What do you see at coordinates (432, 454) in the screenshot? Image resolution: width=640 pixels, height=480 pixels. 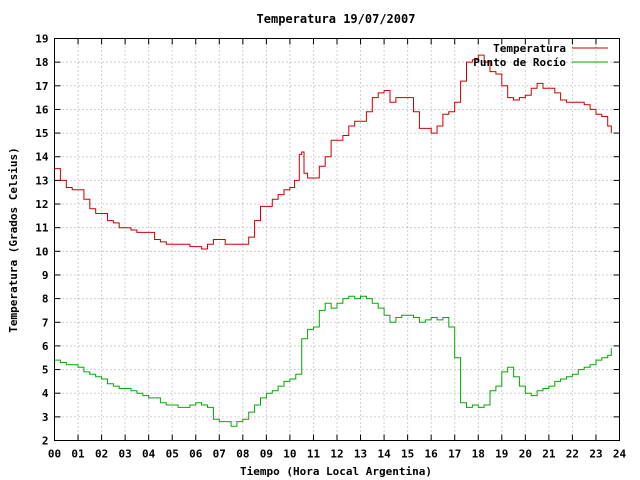 I see `x-tick-label: 16` at bounding box center [432, 454].